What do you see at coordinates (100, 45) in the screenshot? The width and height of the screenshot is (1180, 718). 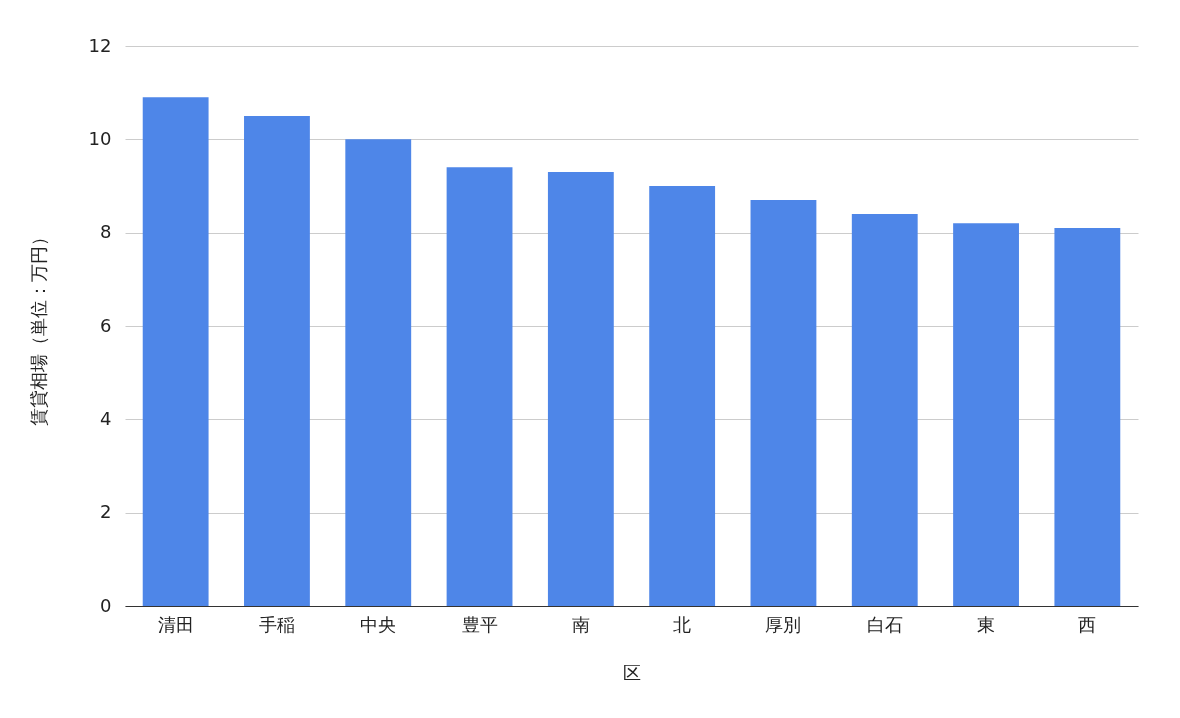 I see `y-tick-label: 12` at bounding box center [100, 45].